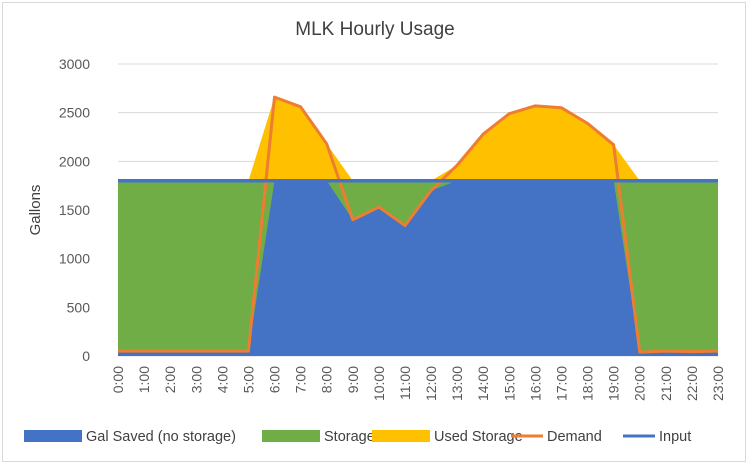  Describe the element at coordinates (327, 379) in the screenshot. I see `x-tick-label: 8:00` at that location.